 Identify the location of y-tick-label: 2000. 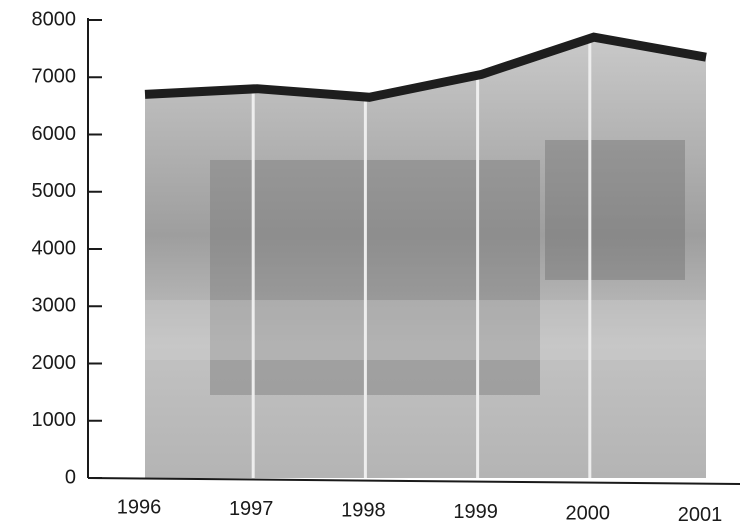
(54, 363).